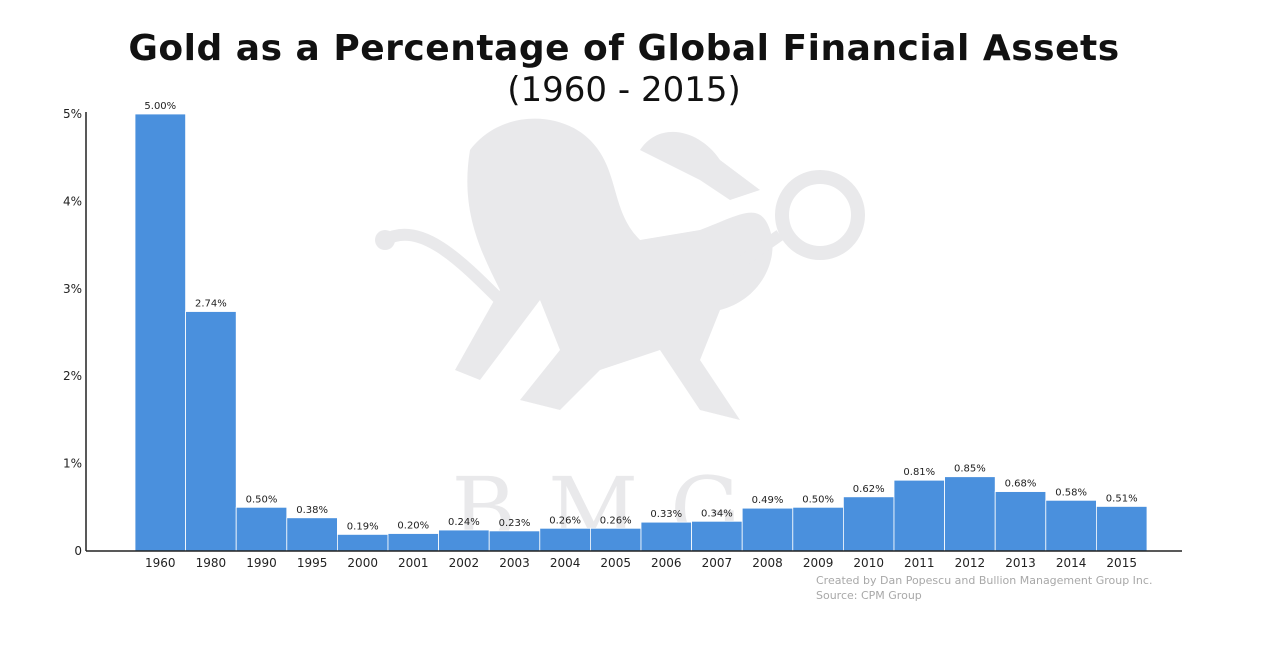 The width and height of the screenshot is (1280, 648). What do you see at coordinates (72, 114) in the screenshot?
I see `y-tick-label-5: 5%` at bounding box center [72, 114].